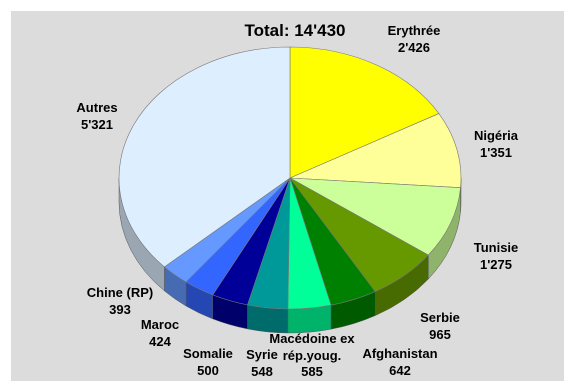 This screenshot has width=570, height=383. Describe the element at coordinates (312, 355) in the screenshot. I see `data-label-name-mac-doine-ex-r-p-youg-1: rép.youg.` at that location.